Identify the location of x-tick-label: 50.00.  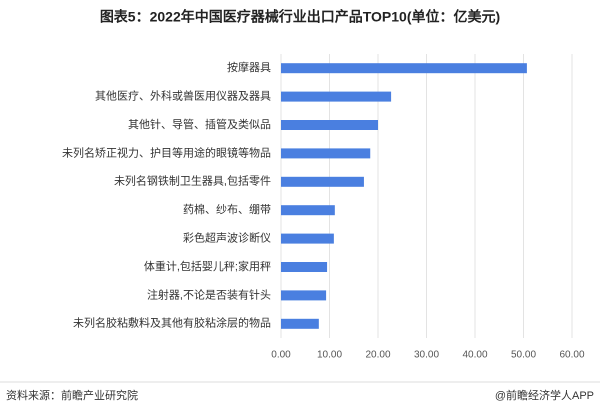
(523, 355).